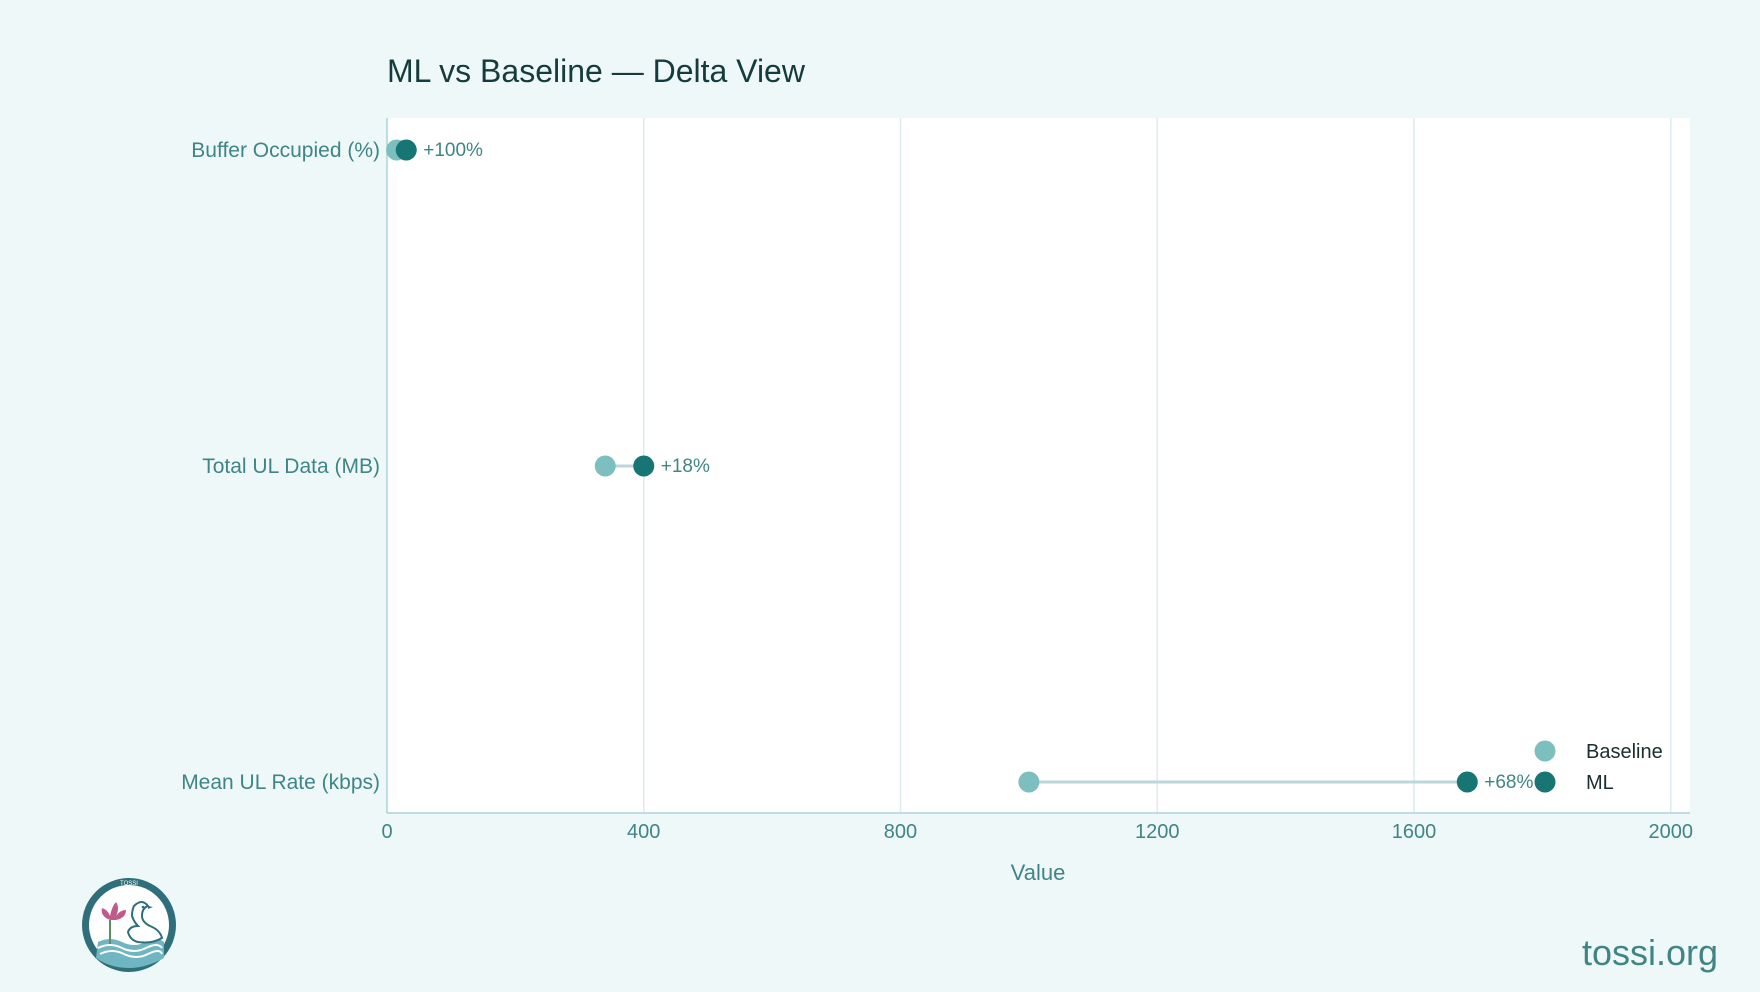 The height and width of the screenshot is (992, 1760). Describe the element at coordinates (1670, 832) in the screenshot. I see `x-tick-label: 2000` at that location.